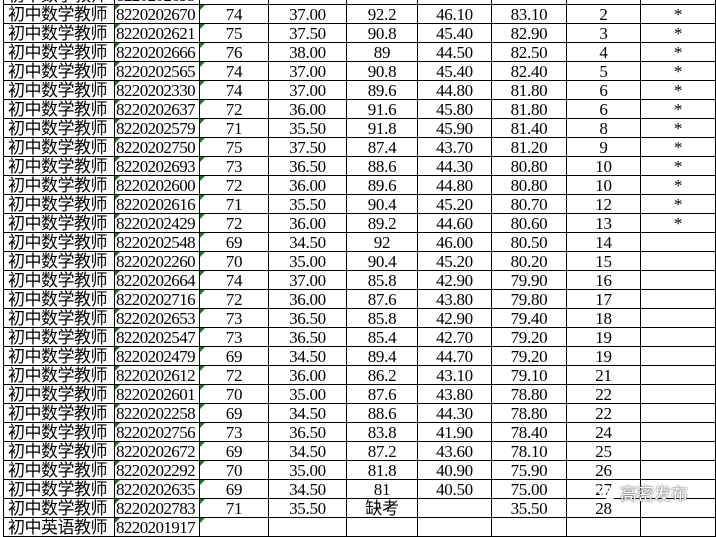 The image size is (716, 537). What do you see at coordinates (529, 337) in the screenshot?
I see `cell-total-score: 79.20` at bounding box center [529, 337].